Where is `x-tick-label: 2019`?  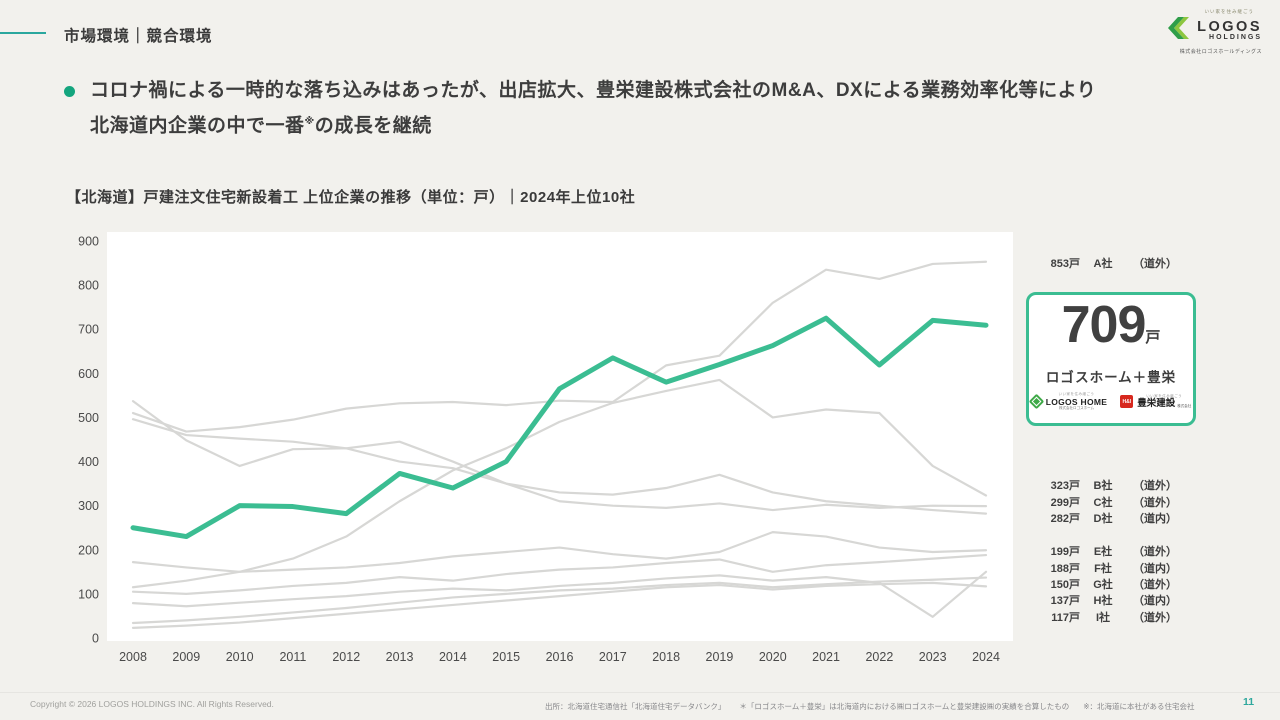 x-tick-label: 2019 is located at coordinates (720, 657).